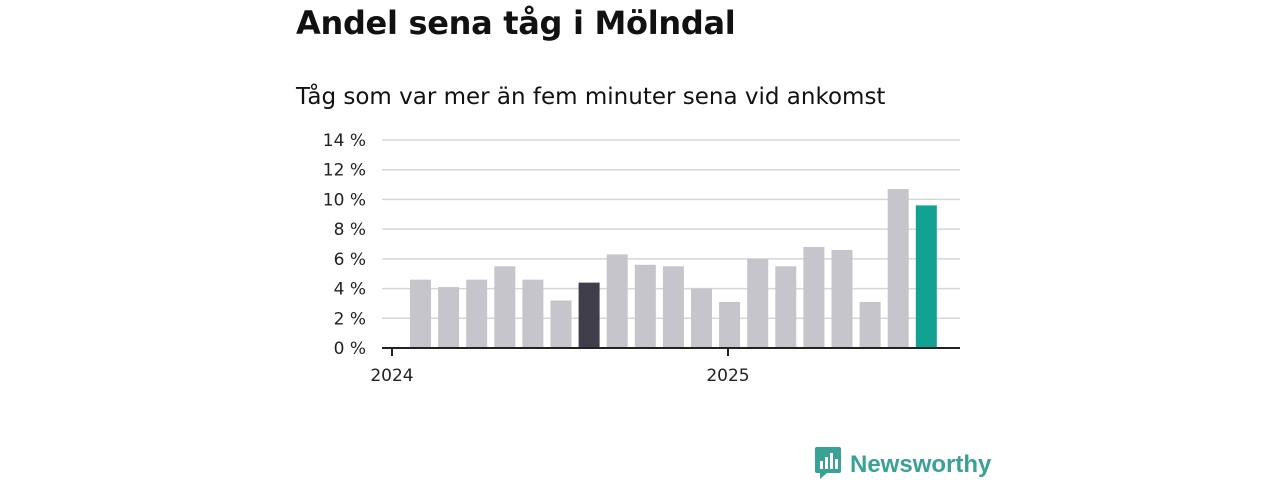 This screenshot has width=1280, height=484. I want to click on y-tick-label: 14 %, so click(344, 141).